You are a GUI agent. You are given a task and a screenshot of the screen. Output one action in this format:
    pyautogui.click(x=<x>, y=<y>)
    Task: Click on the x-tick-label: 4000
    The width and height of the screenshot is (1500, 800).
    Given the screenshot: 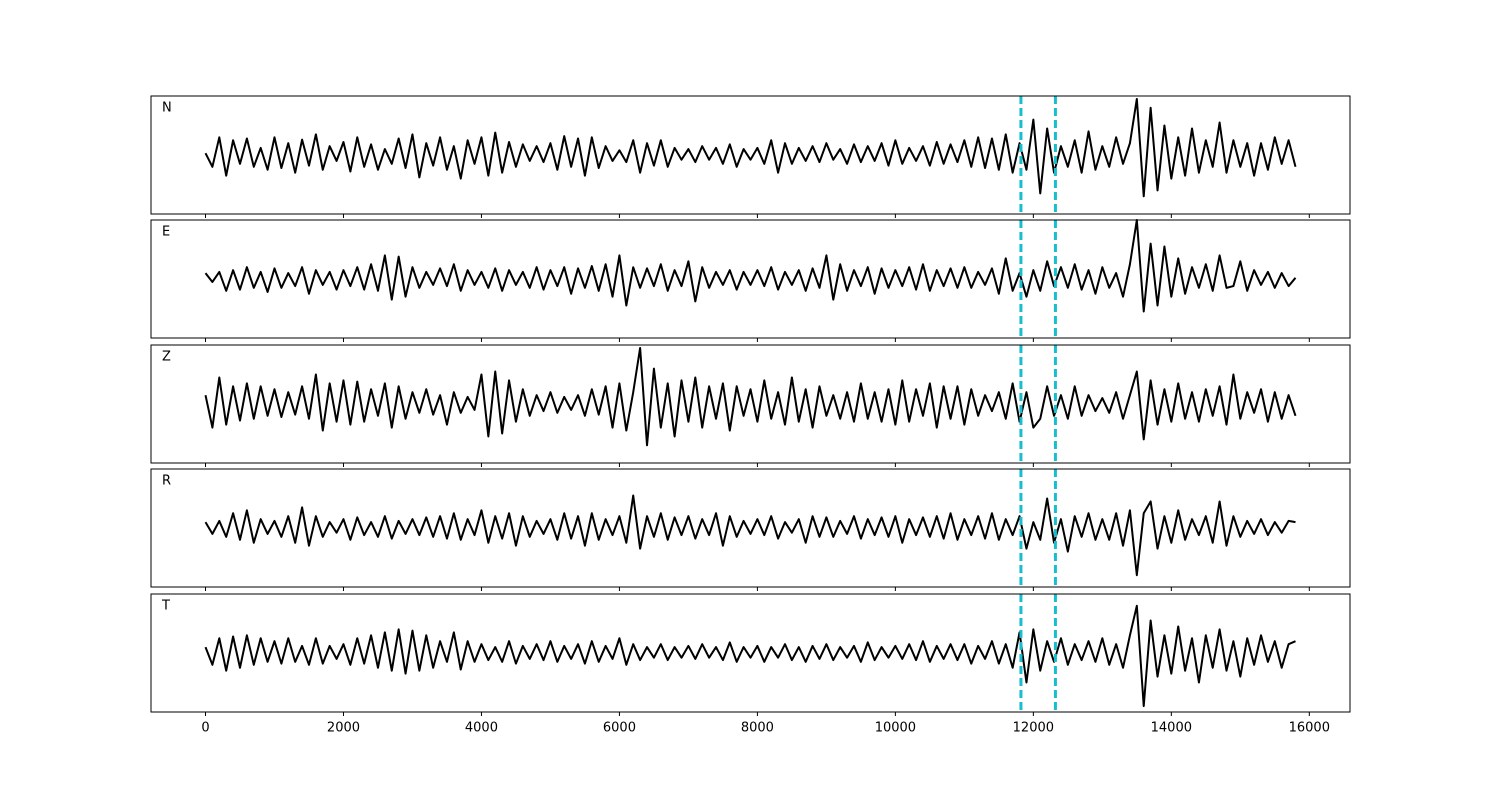 What is the action you would take?
    pyautogui.click(x=481, y=728)
    